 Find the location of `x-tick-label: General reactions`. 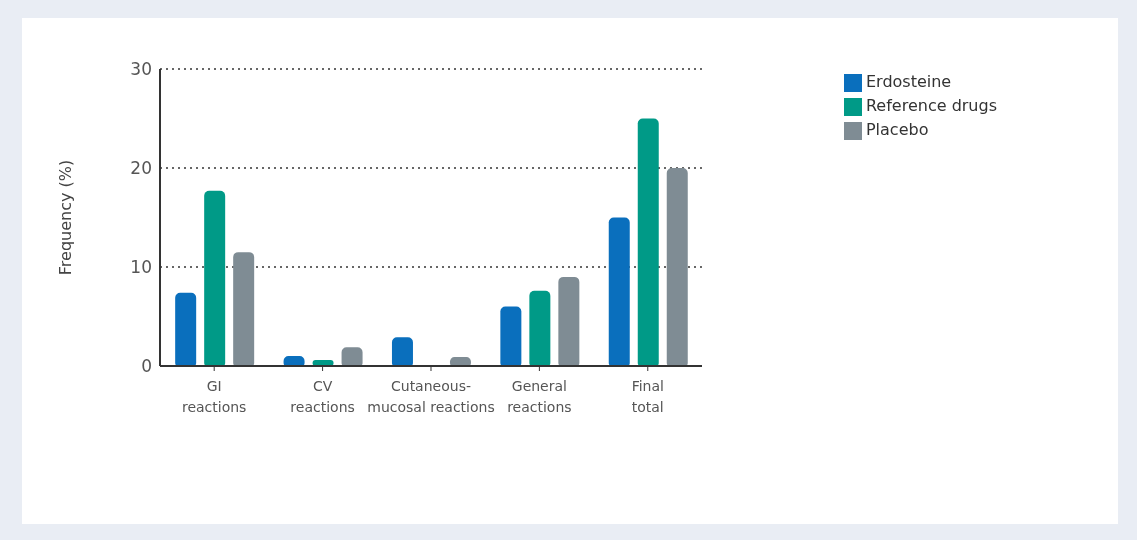

x-tick-label: General reactions is located at coordinates (539, 396).